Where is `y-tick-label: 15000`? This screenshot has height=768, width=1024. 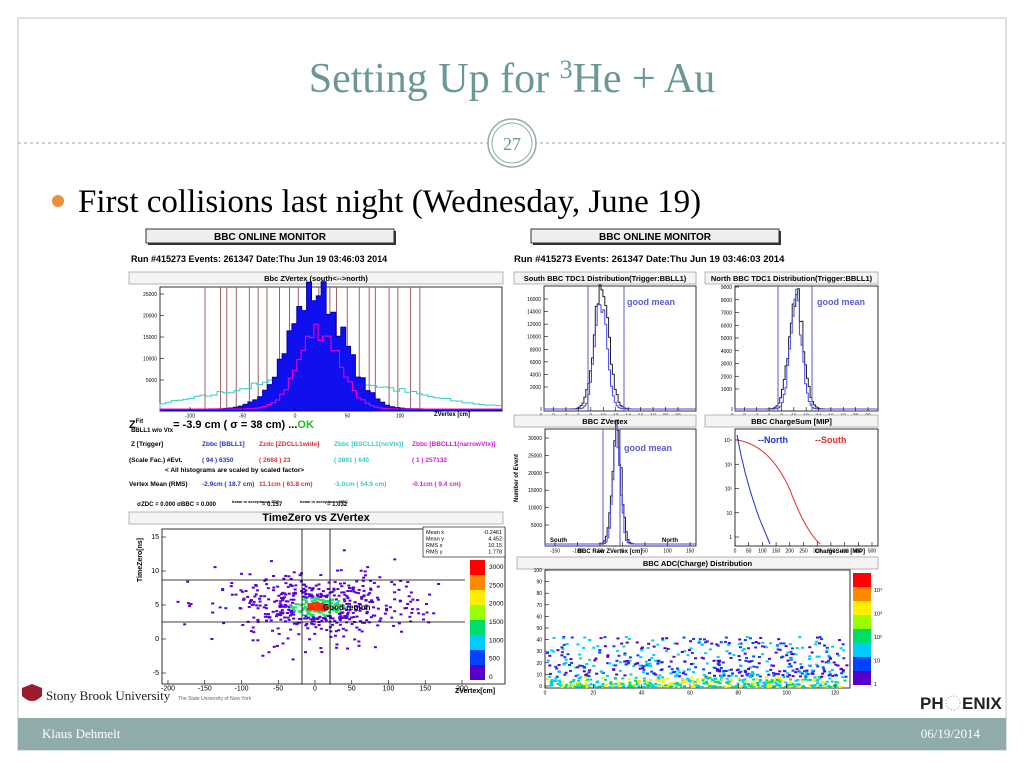 y-tick-label: 15000 is located at coordinates (150, 338).